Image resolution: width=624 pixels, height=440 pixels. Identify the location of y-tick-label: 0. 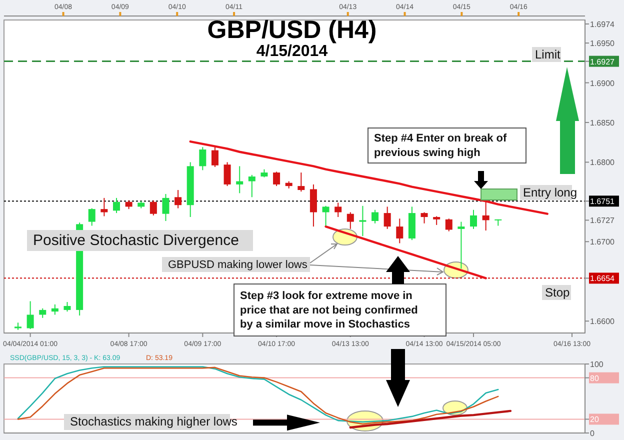
(592, 433).